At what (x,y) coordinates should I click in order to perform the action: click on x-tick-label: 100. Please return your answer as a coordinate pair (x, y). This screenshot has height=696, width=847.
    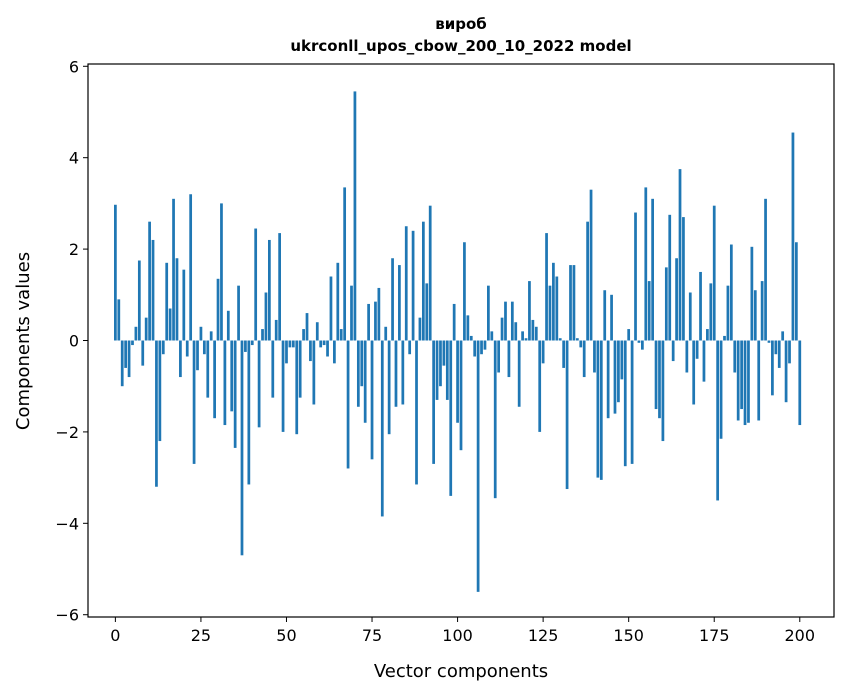
    Looking at the image, I should click on (457, 635).